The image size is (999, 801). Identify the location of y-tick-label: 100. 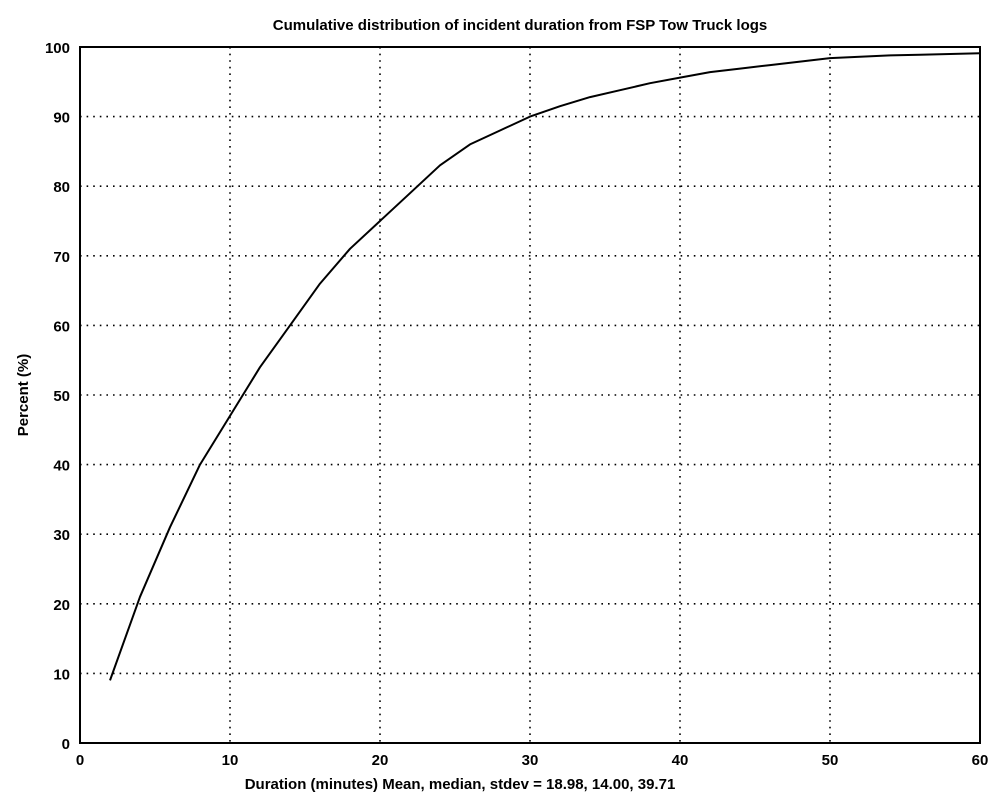
(57, 48).